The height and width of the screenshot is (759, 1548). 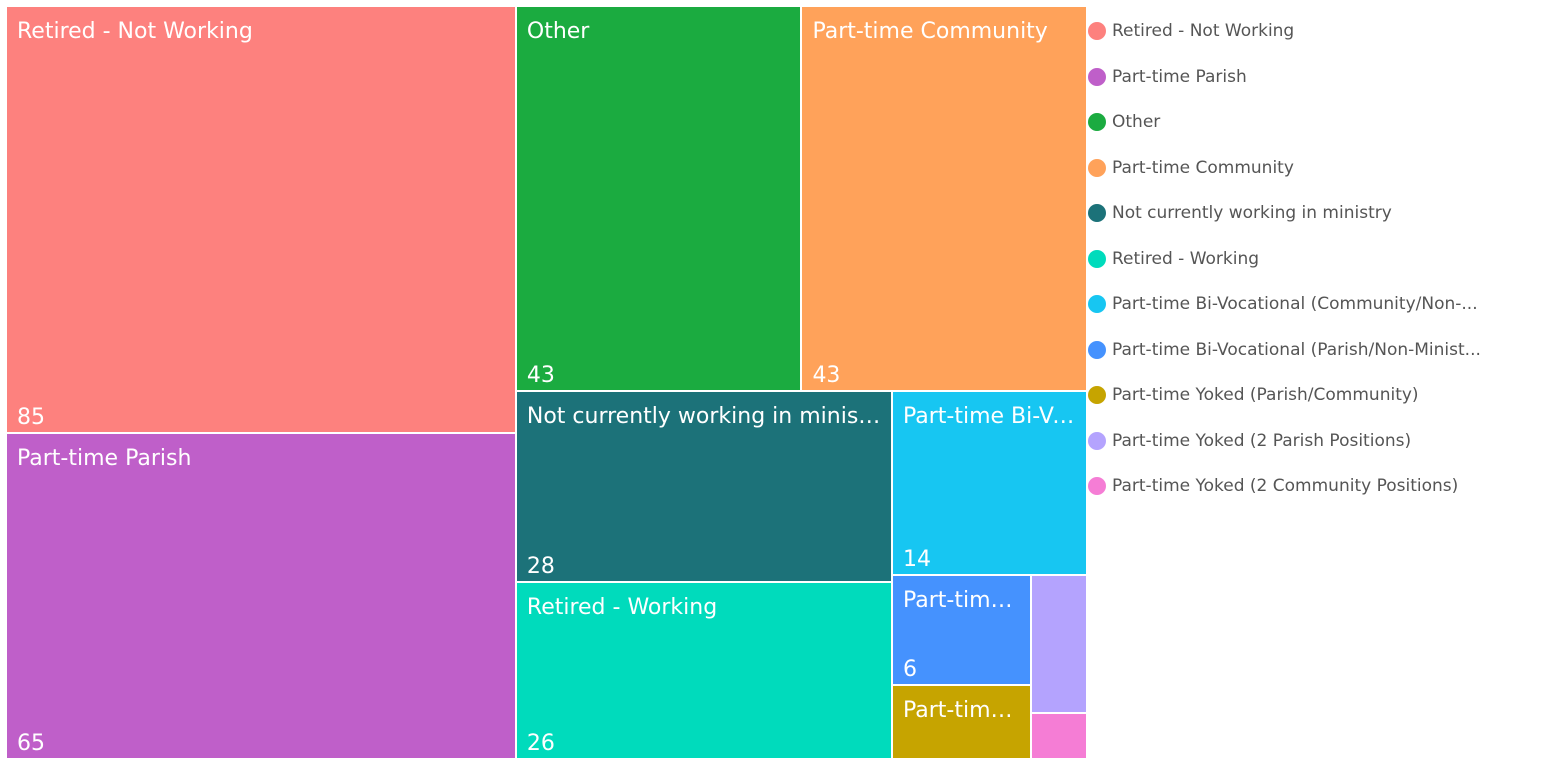 I want to click on data-label: 26, so click(x=540, y=743).